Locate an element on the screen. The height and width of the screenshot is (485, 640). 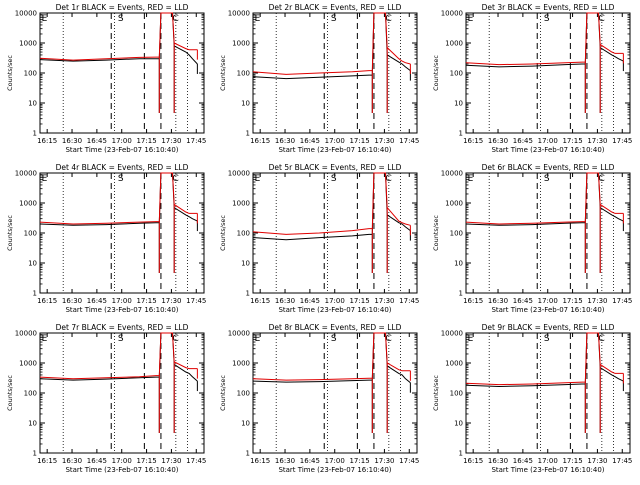
panel-title: Det 8r BLACK = Events, RED = LLD is located at coordinates (335, 327).